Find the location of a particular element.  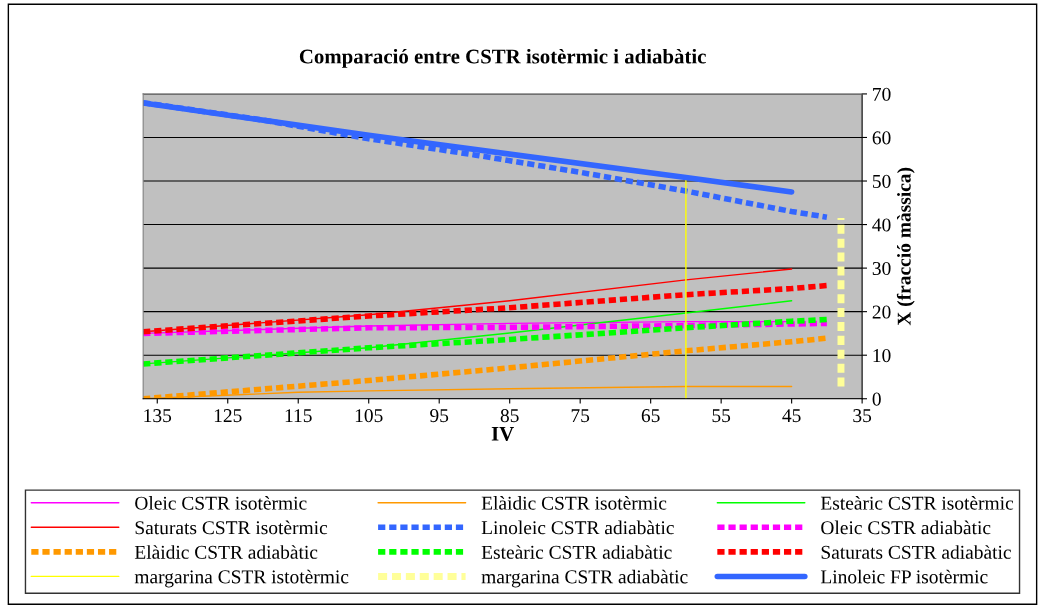

legend-label: Esteàric CSTR isotèrmic is located at coordinates (917, 503).